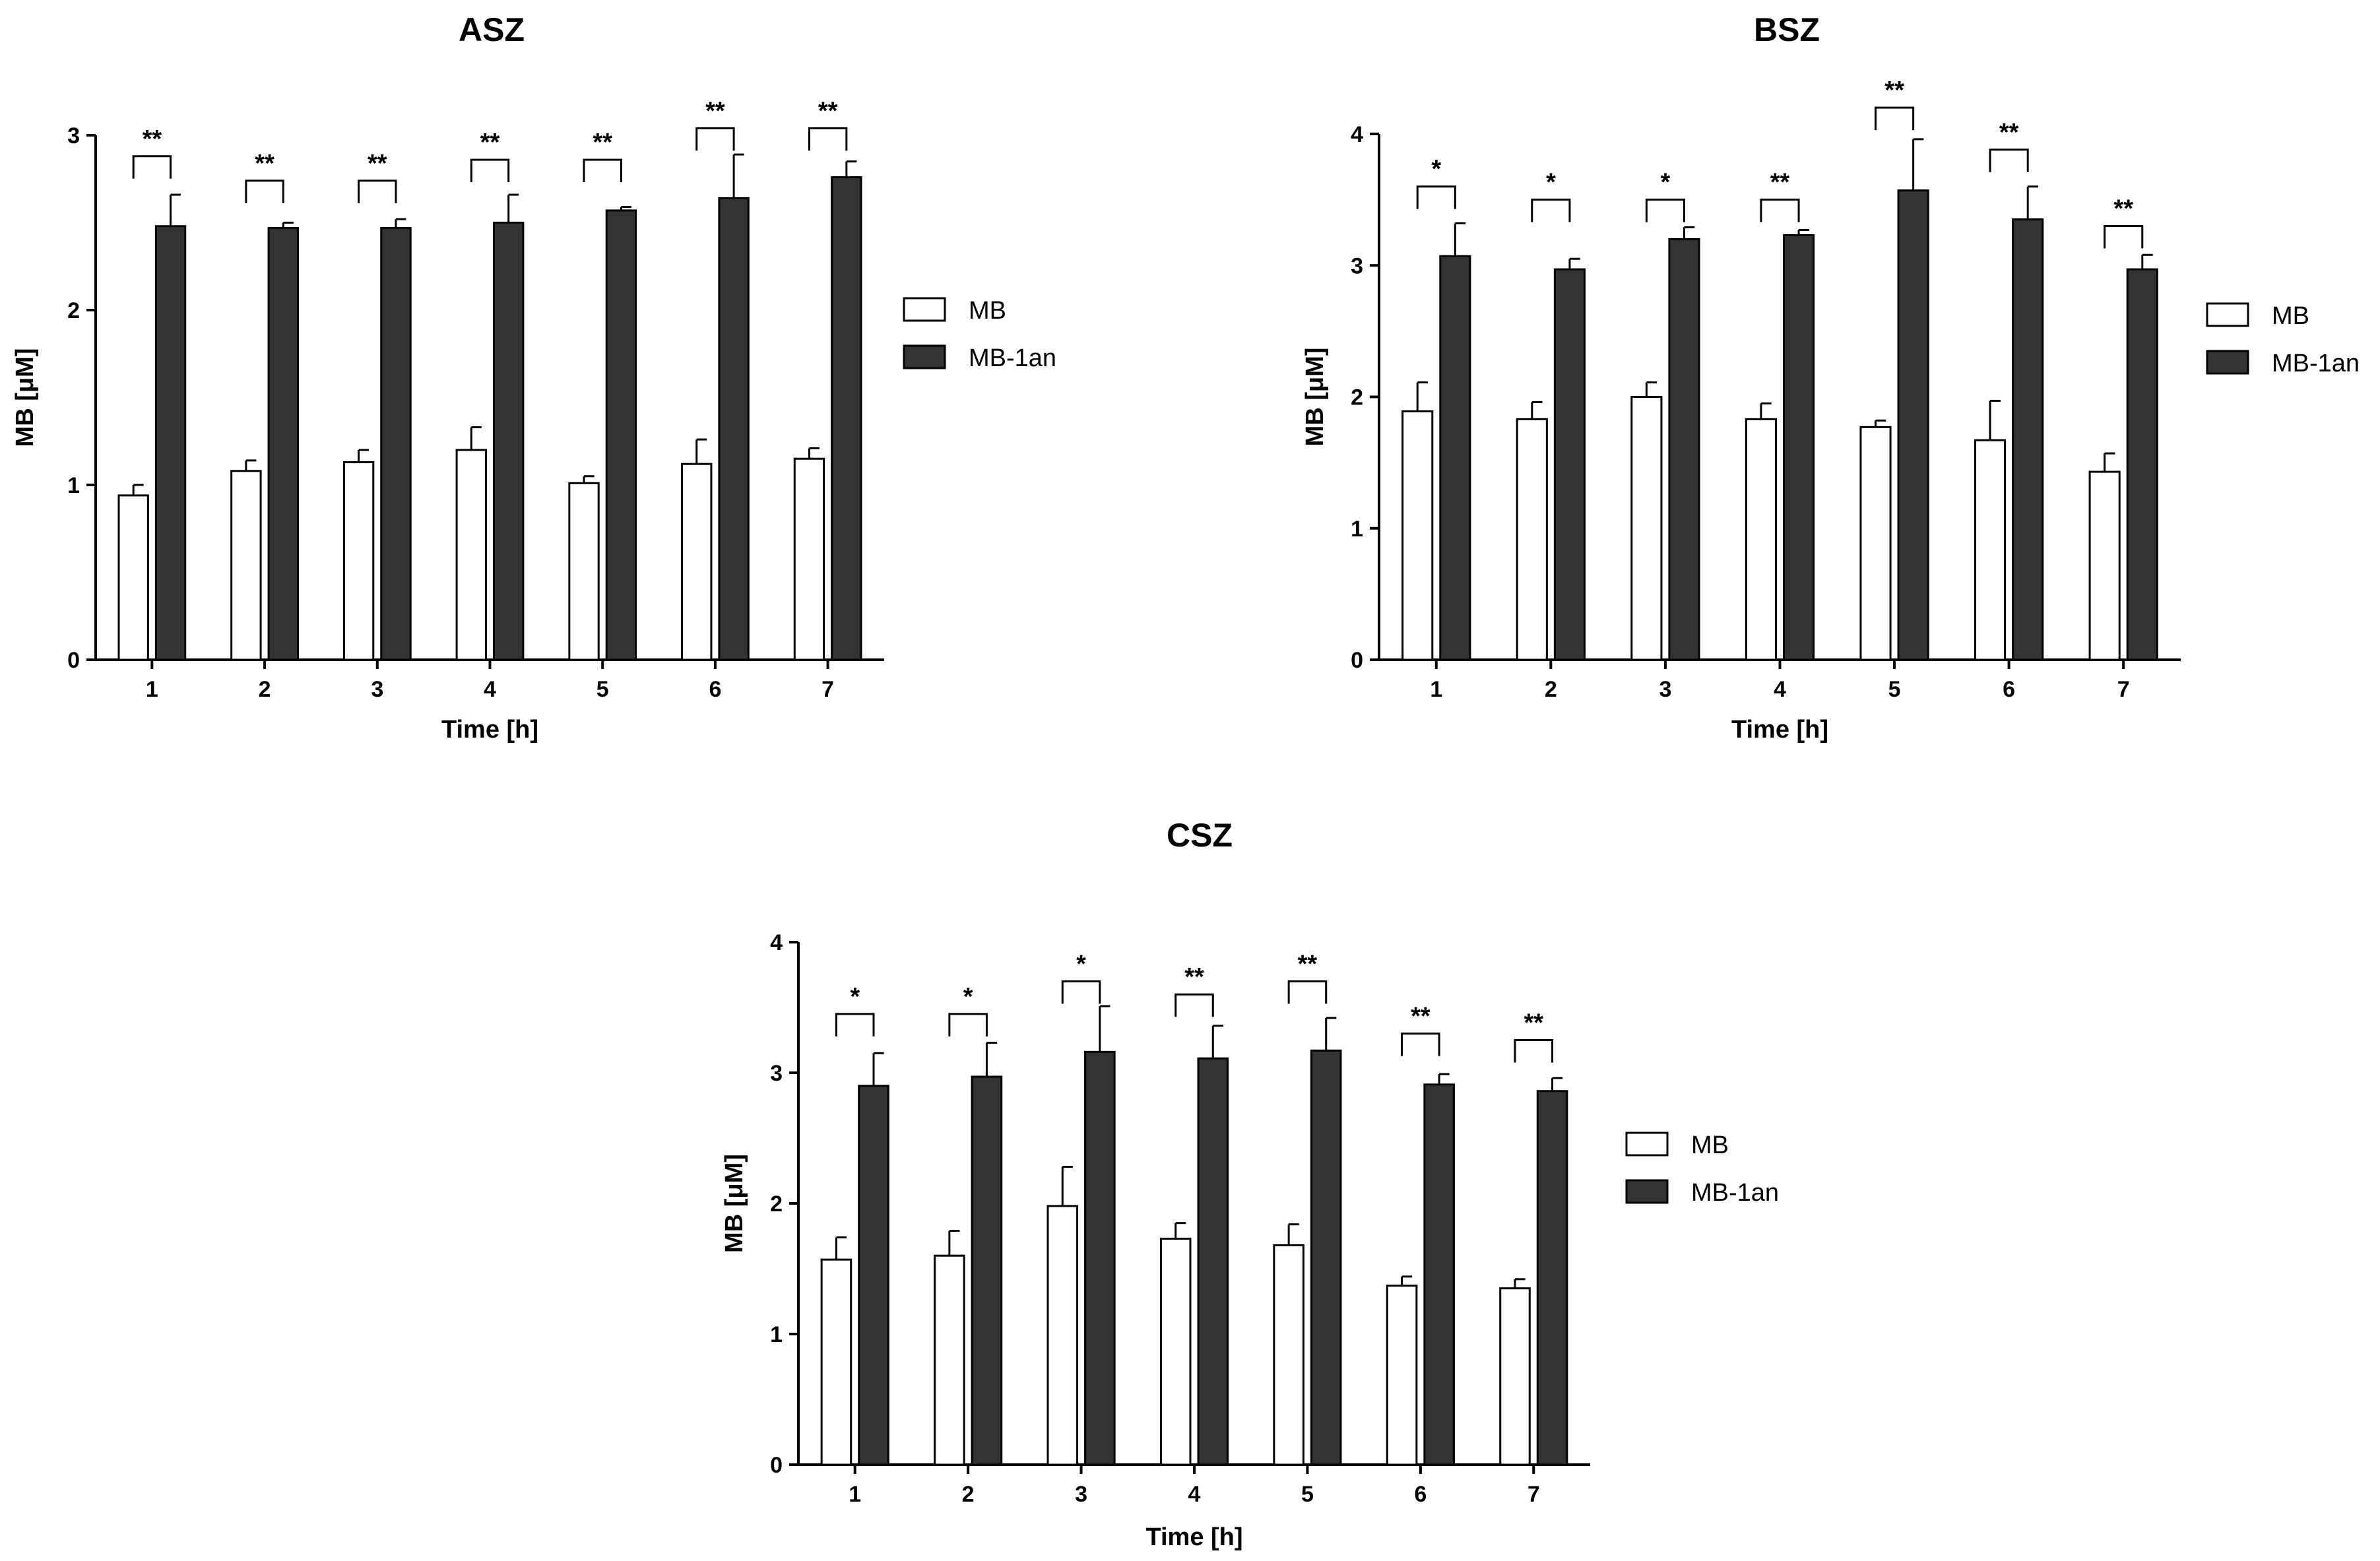  I want to click on y-tick-label: 2, so click(1357, 397).